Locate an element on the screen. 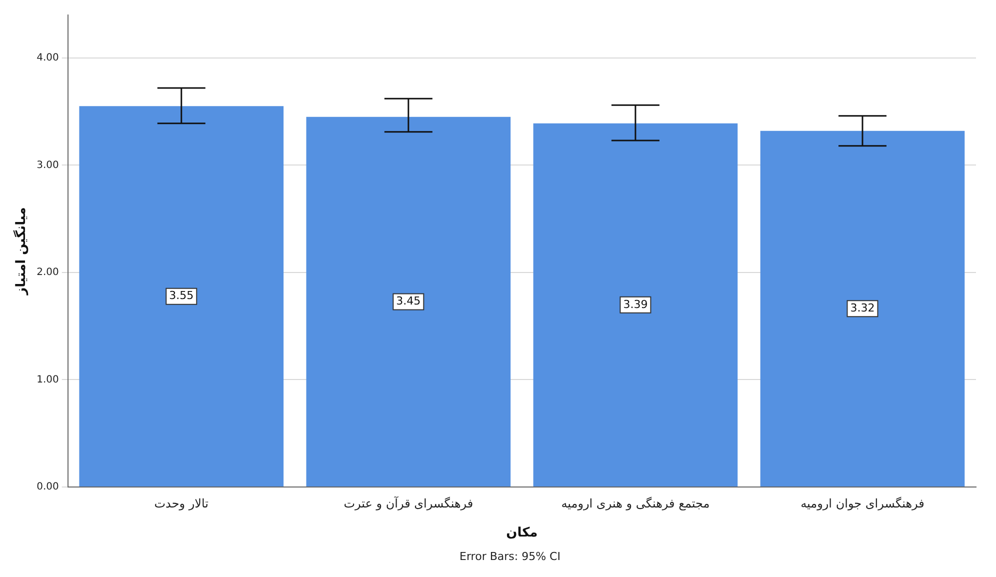  x-axis-title: مکان is located at coordinates (522, 533).